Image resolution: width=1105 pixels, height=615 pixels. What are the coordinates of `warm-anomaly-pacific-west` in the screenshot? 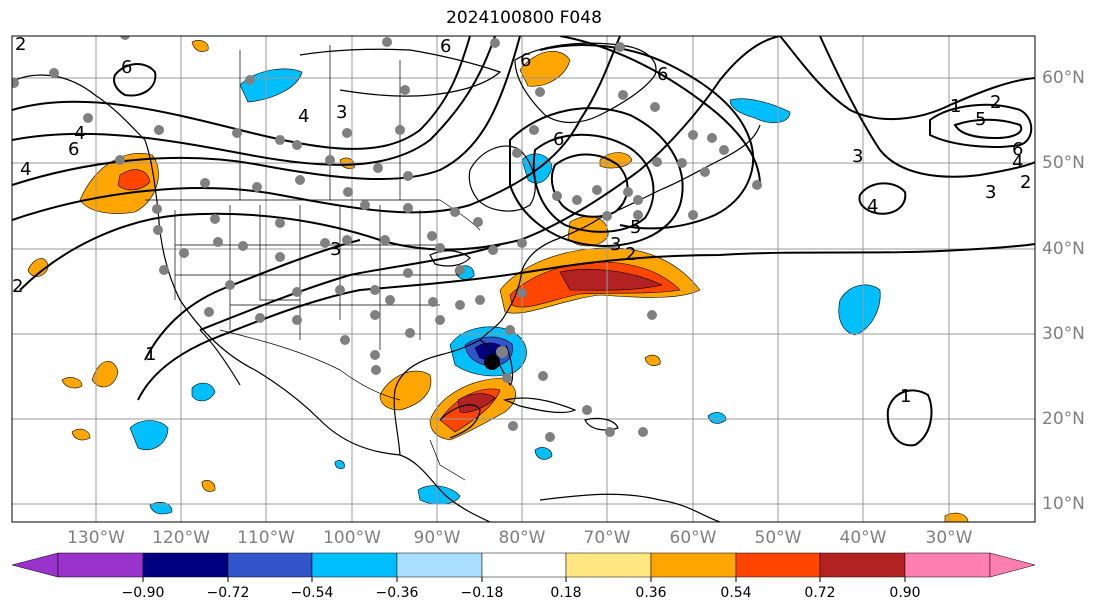 It's located at (38, 267).